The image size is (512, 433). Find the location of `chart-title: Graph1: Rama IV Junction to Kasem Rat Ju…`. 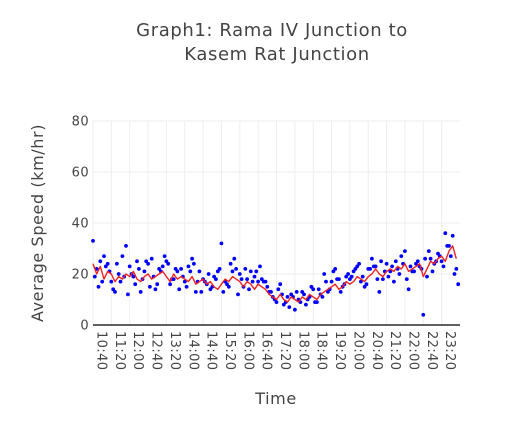

chart-title: Graph1: Rama IV Junction to Kasem Rat Ju… is located at coordinates (272, 42).